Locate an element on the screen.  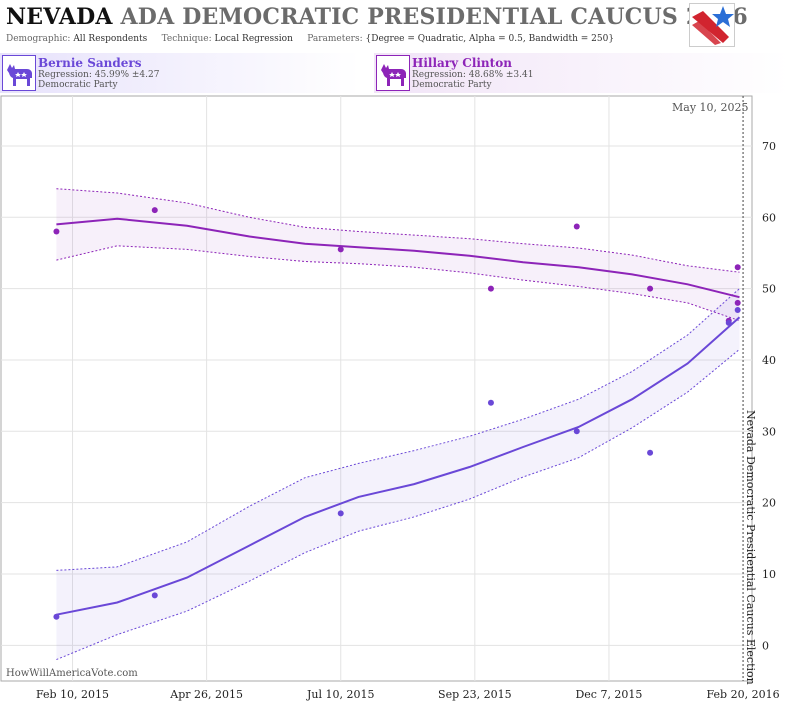
x-tick-label: Feb 10, 2015 is located at coordinates (72, 694).